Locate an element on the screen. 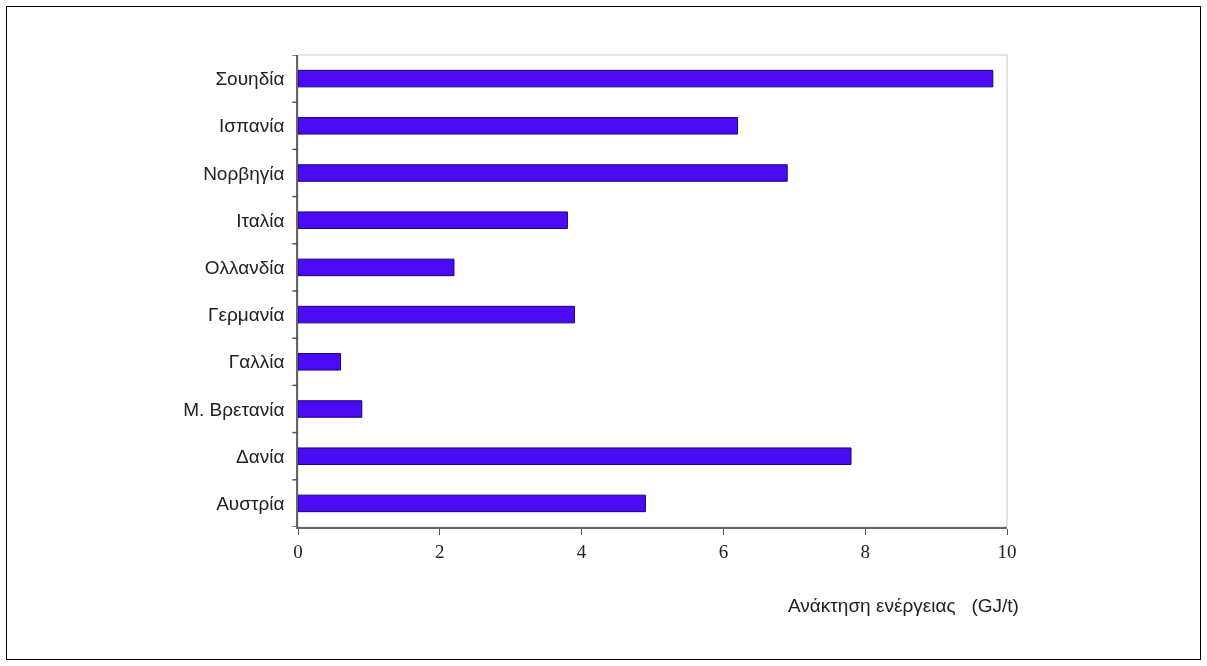 The height and width of the screenshot is (666, 1207). y-tick-label: Σουηδία is located at coordinates (250, 79).